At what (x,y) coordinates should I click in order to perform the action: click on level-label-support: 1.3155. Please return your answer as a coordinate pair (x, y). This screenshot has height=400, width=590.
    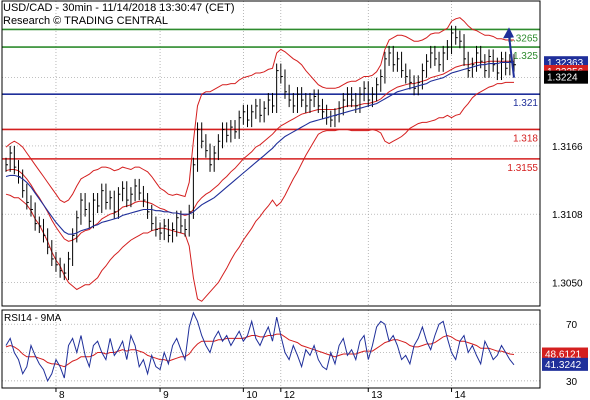
    Looking at the image, I should click on (522, 168).